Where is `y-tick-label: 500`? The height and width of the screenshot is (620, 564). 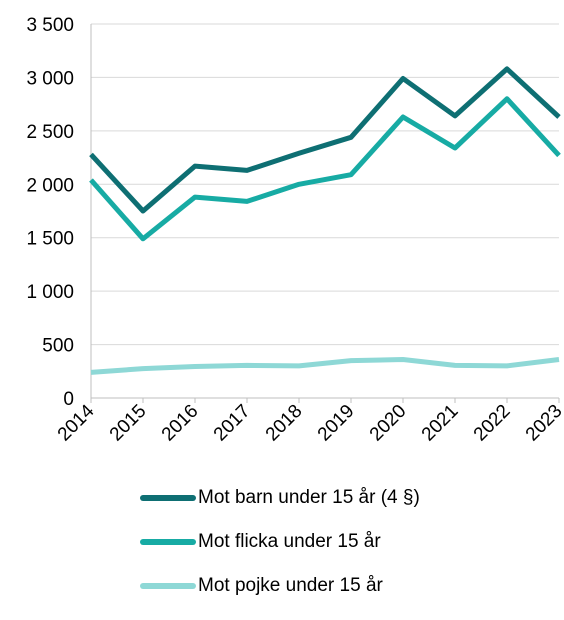 y-tick-label: 500 is located at coordinates (58, 346).